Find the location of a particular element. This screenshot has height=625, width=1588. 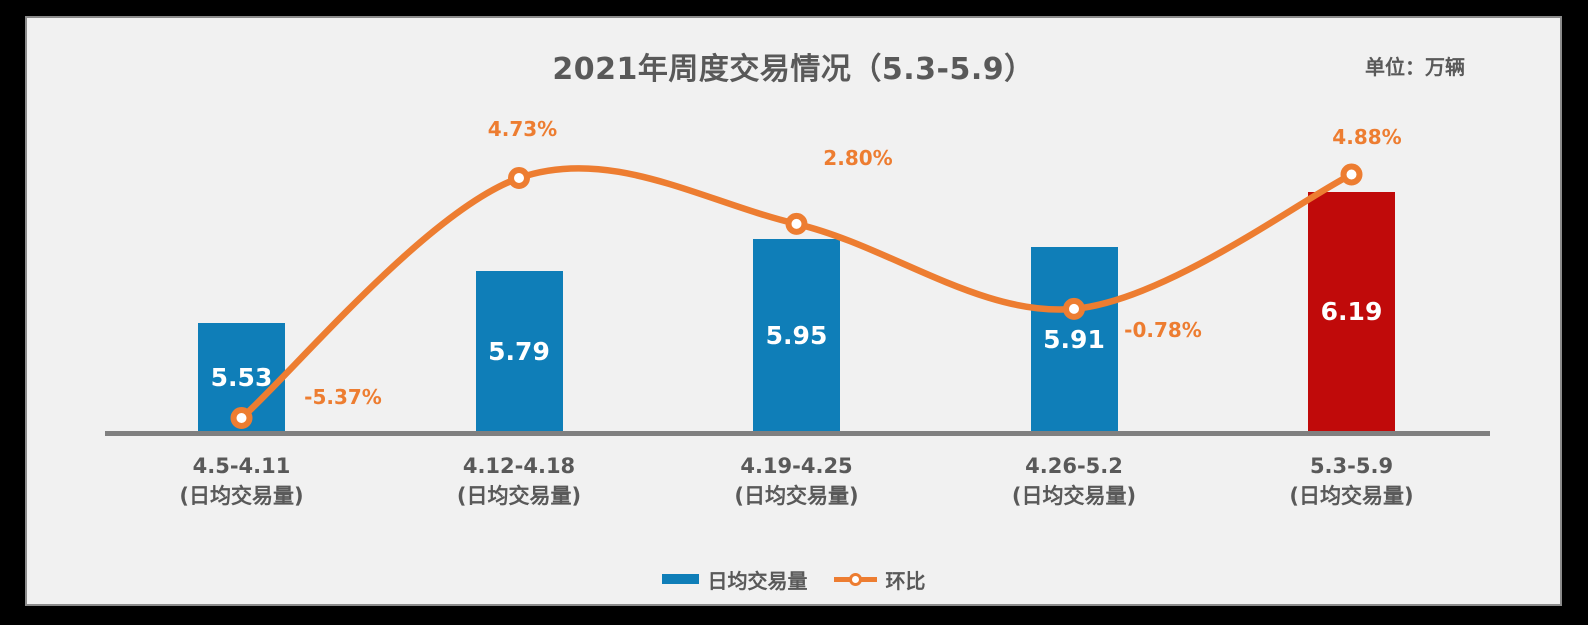

bar-4.12-4.18: 5.79 is located at coordinates (519, 351).